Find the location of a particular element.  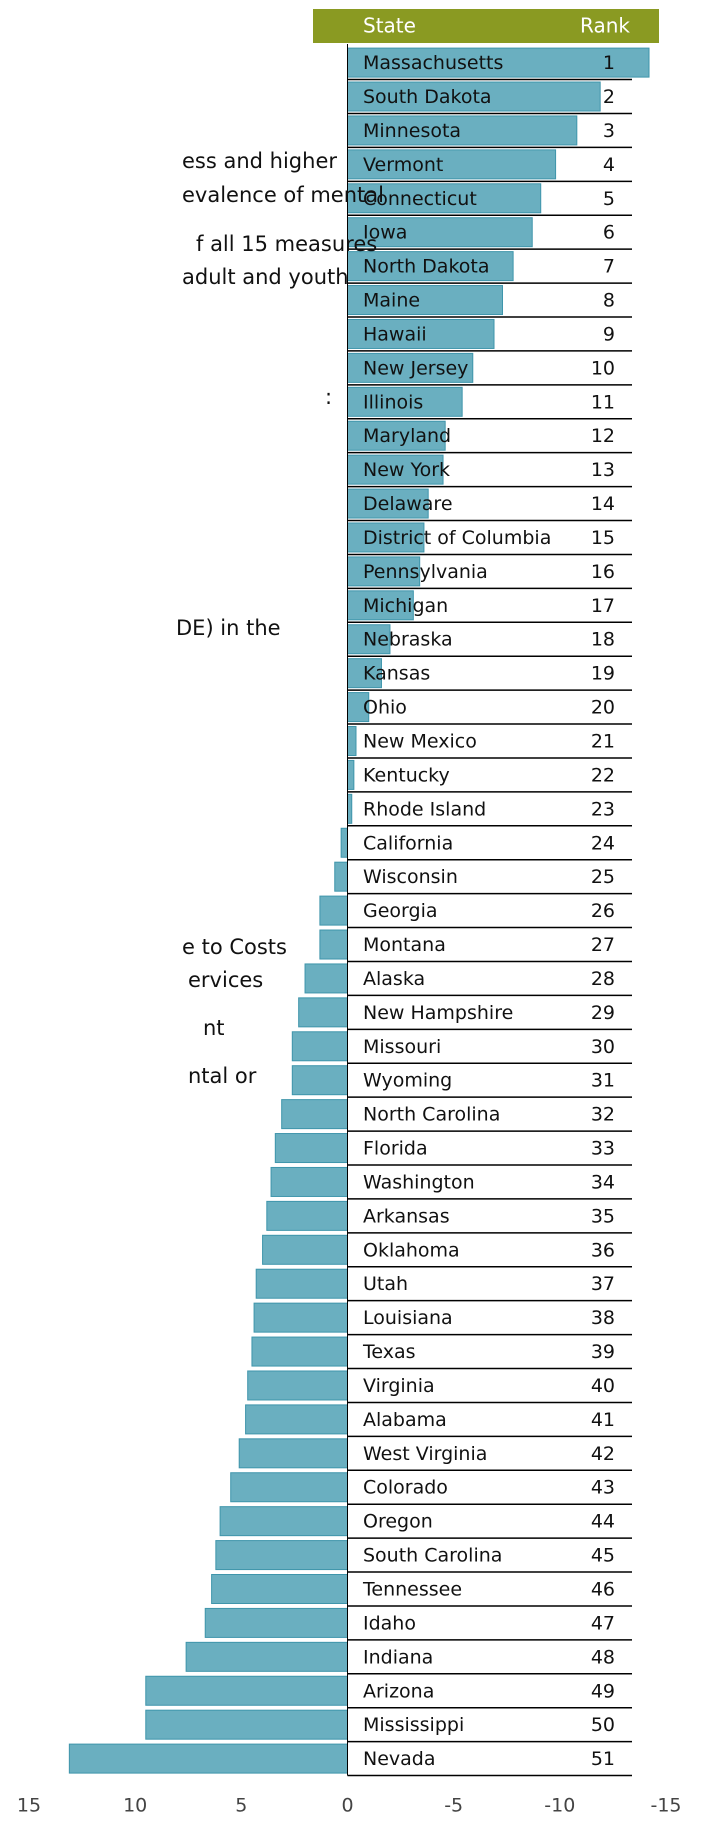

rank-label: 7 is located at coordinates (609, 267).